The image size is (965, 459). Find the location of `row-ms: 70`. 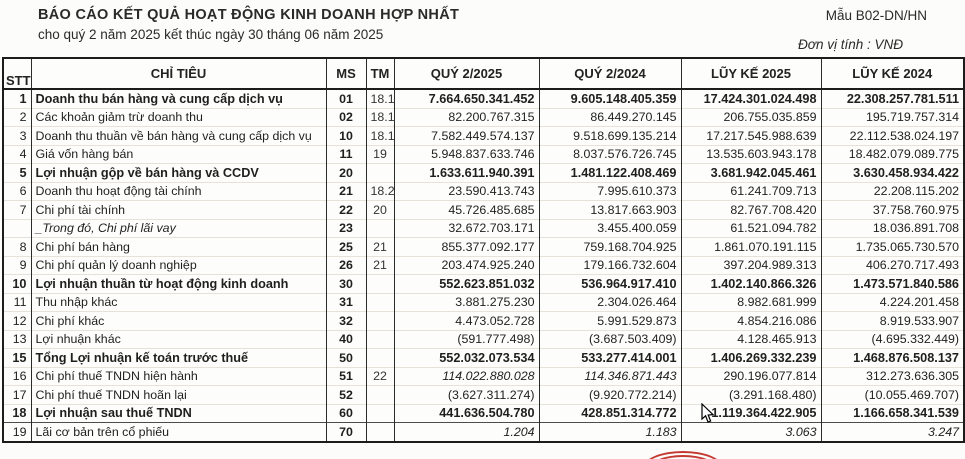

row-ms: 70 is located at coordinates (346, 432).